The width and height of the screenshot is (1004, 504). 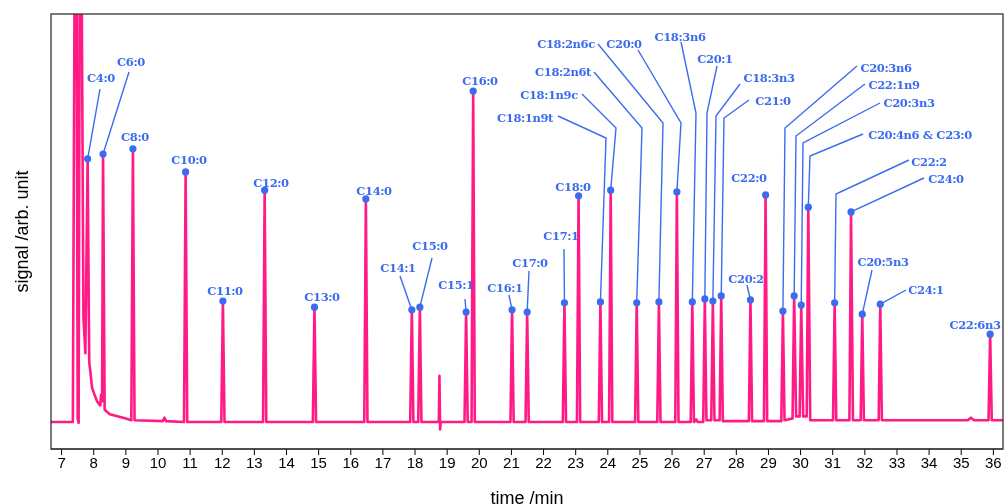 I want to click on x-tick-label: 31, so click(x=833, y=462).